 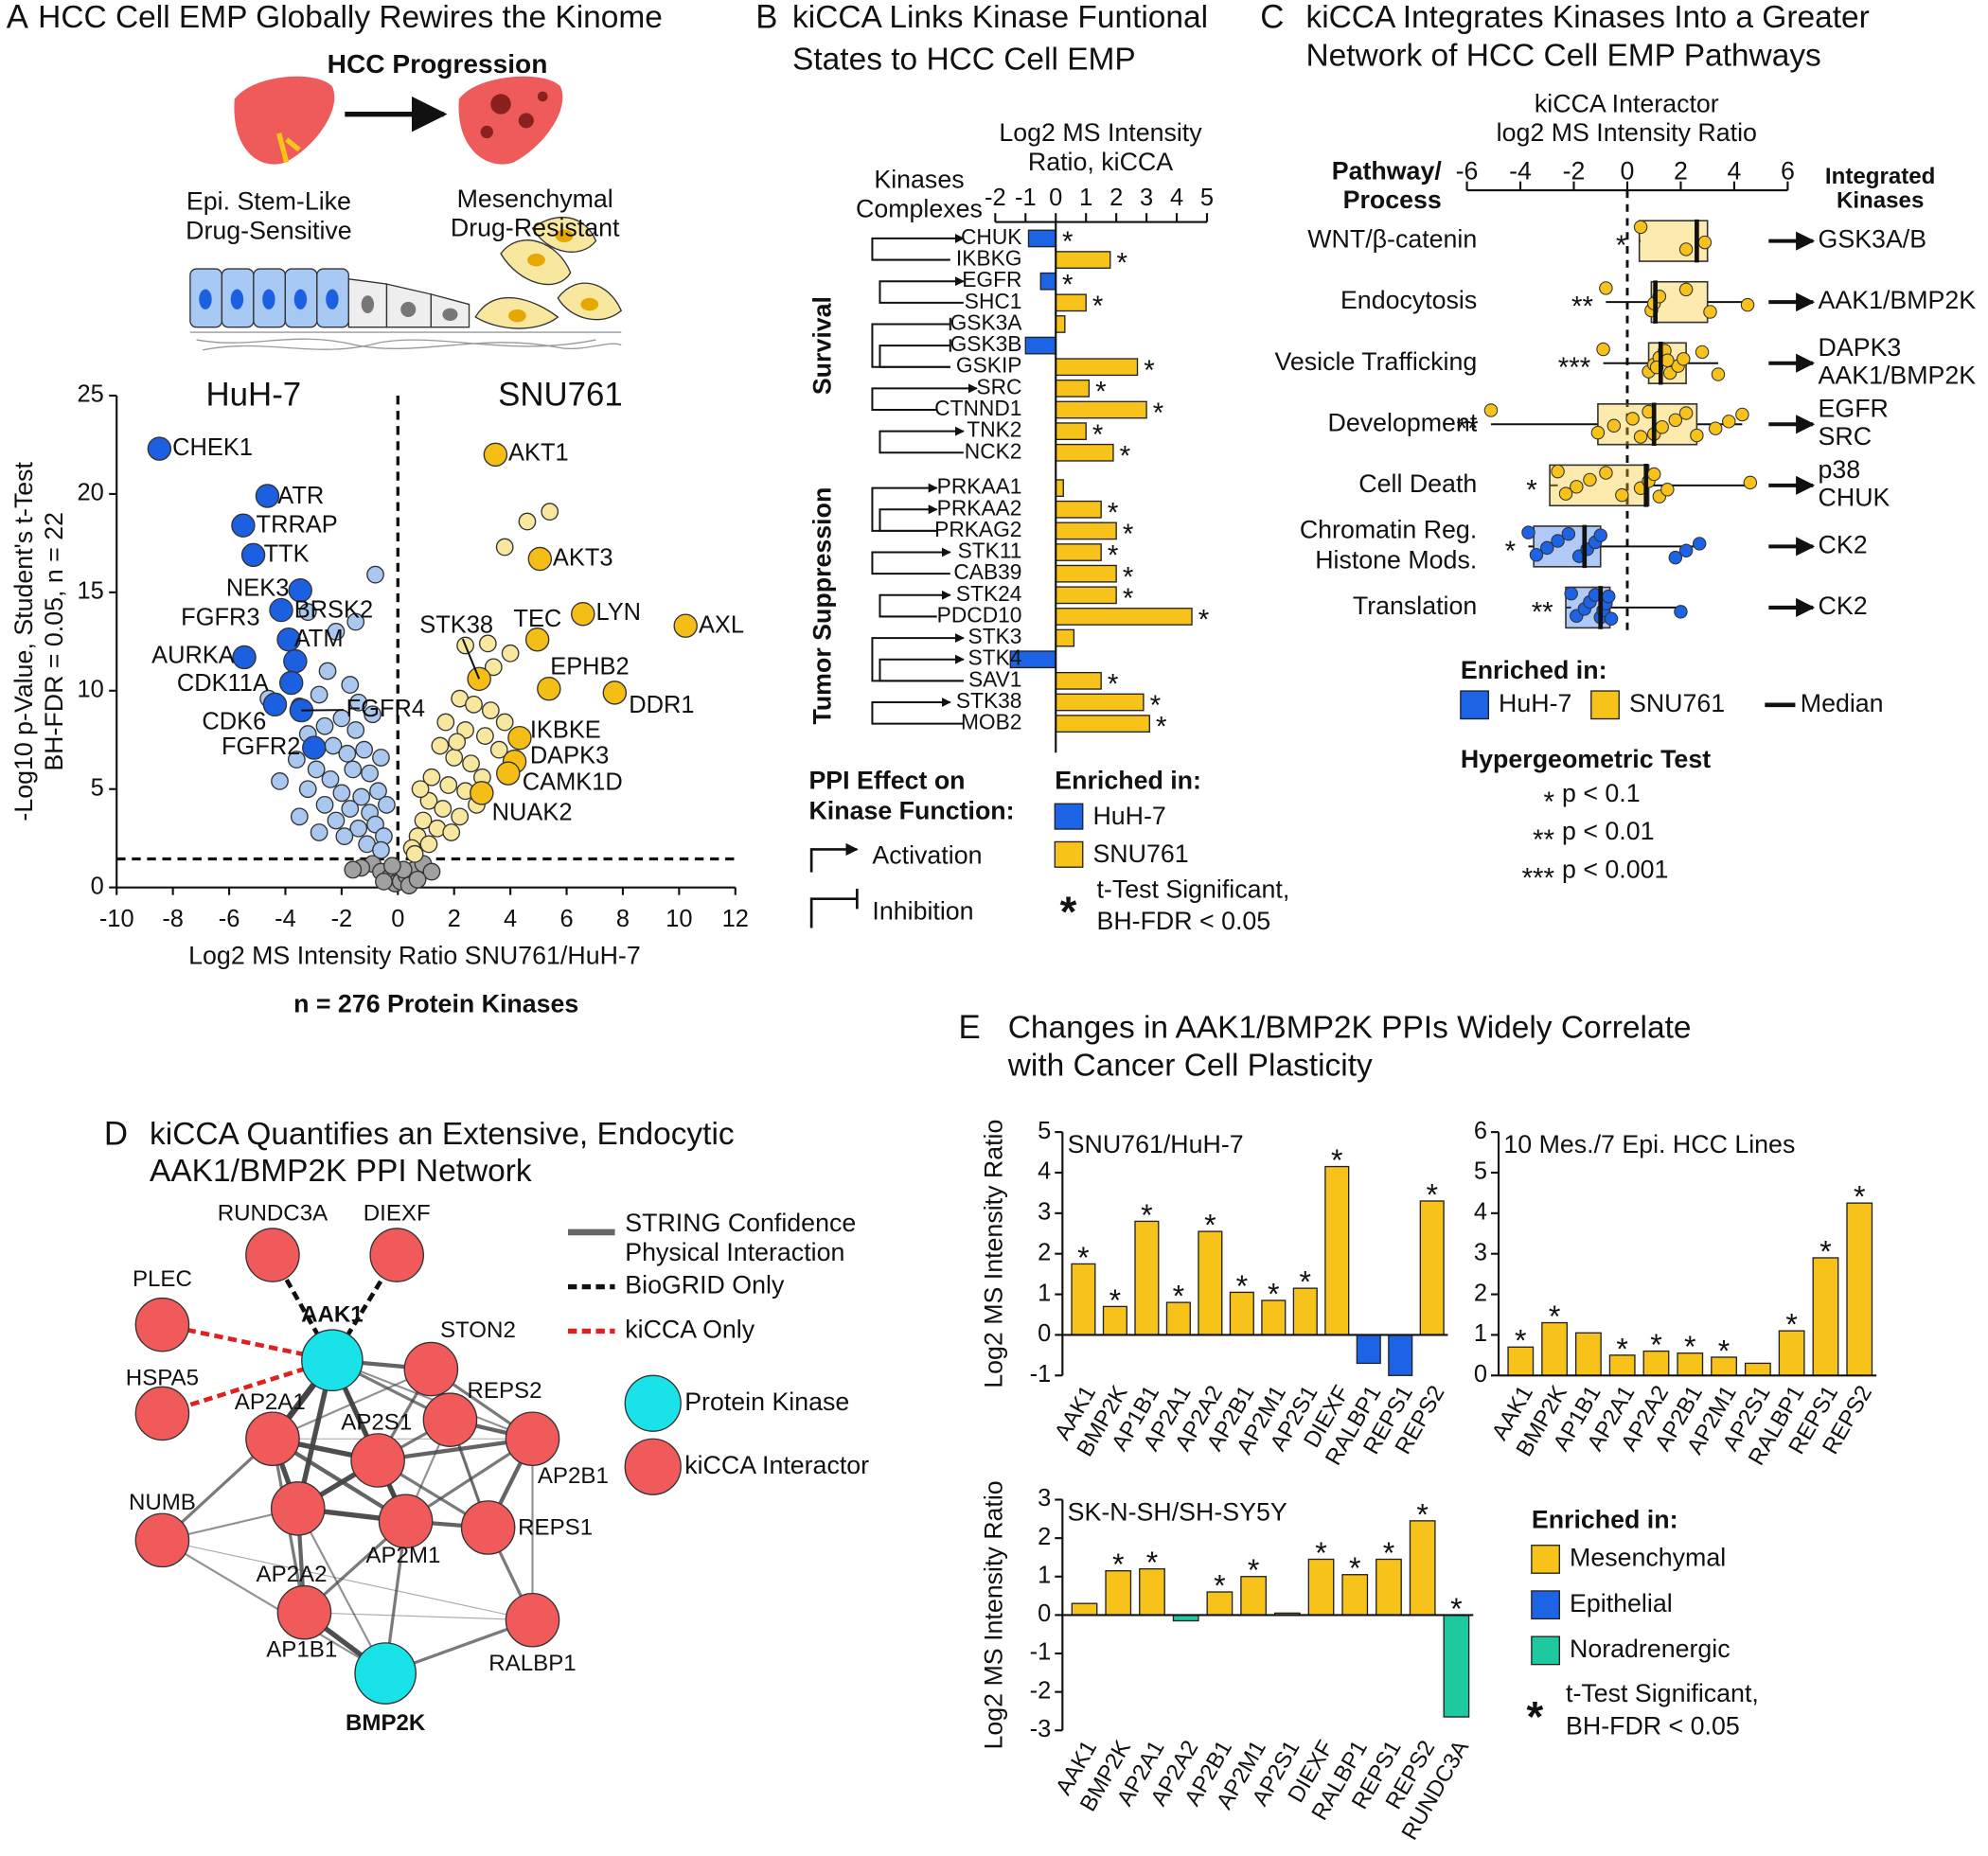 What do you see at coordinates (301, 1649) in the screenshot?
I see `node-label: AP1B1` at bounding box center [301, 1649].